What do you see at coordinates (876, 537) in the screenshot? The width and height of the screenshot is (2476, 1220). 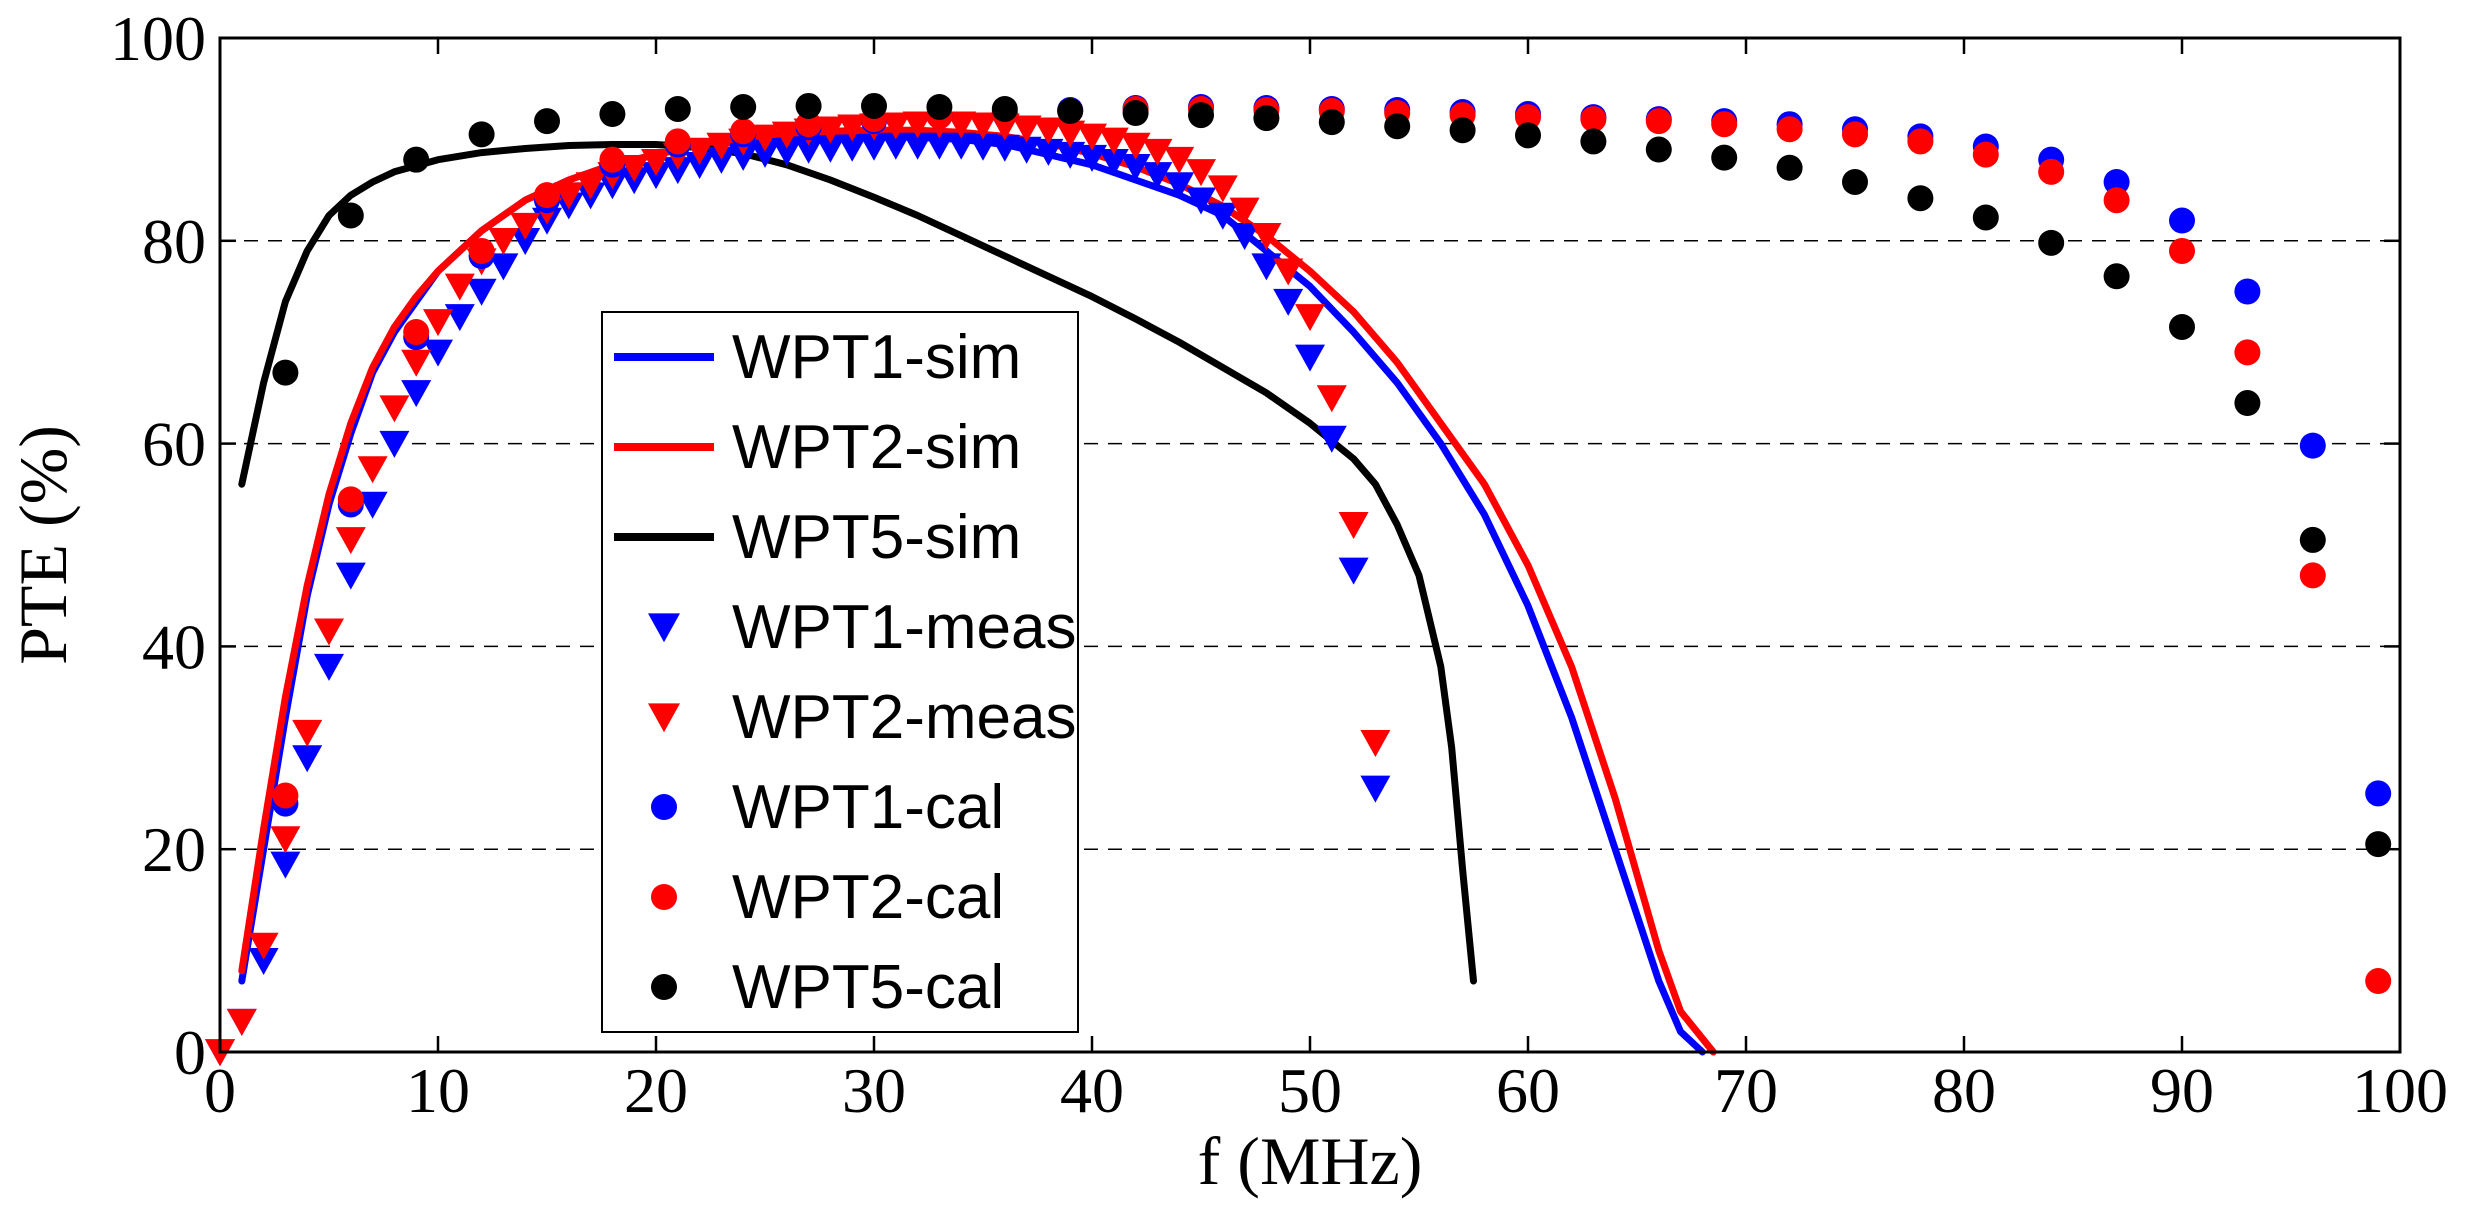 I see `legend-label-wpt5-sim: WPT5-sim` at bounding box center [876, 537].